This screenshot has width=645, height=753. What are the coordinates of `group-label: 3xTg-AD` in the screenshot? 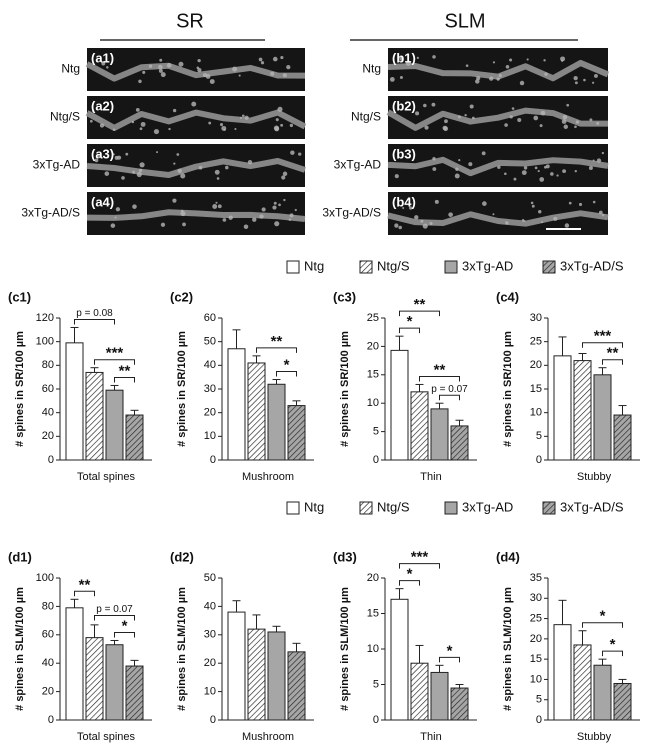 It's located at (358, 165).